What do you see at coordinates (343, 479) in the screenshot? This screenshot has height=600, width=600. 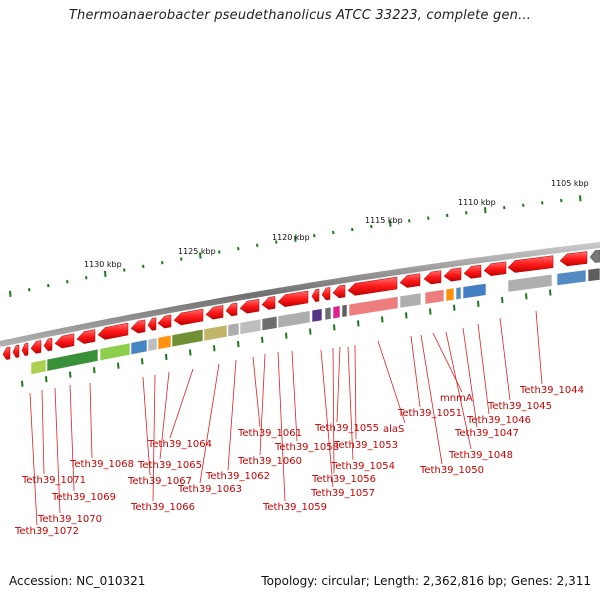 I see `gene-label: Teth39_1056` at bounding box center [343, 479].